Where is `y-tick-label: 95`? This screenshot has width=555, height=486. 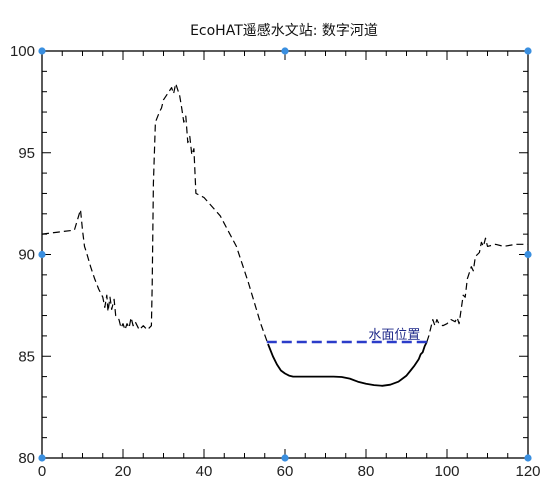 y-tick-label: 95 is located at coordinates (26, 153).